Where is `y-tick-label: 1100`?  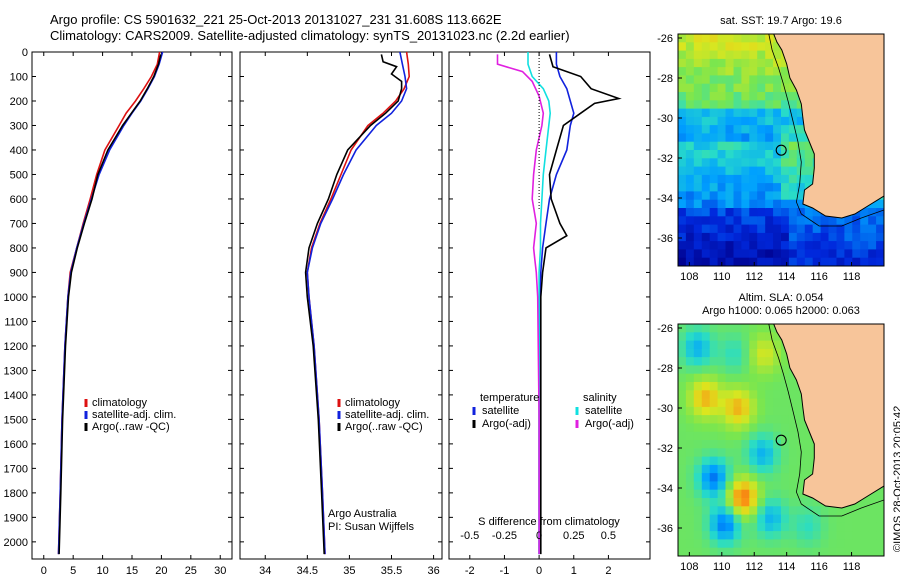
y-tick-label: 1100 is located at coordinates (16, 322).